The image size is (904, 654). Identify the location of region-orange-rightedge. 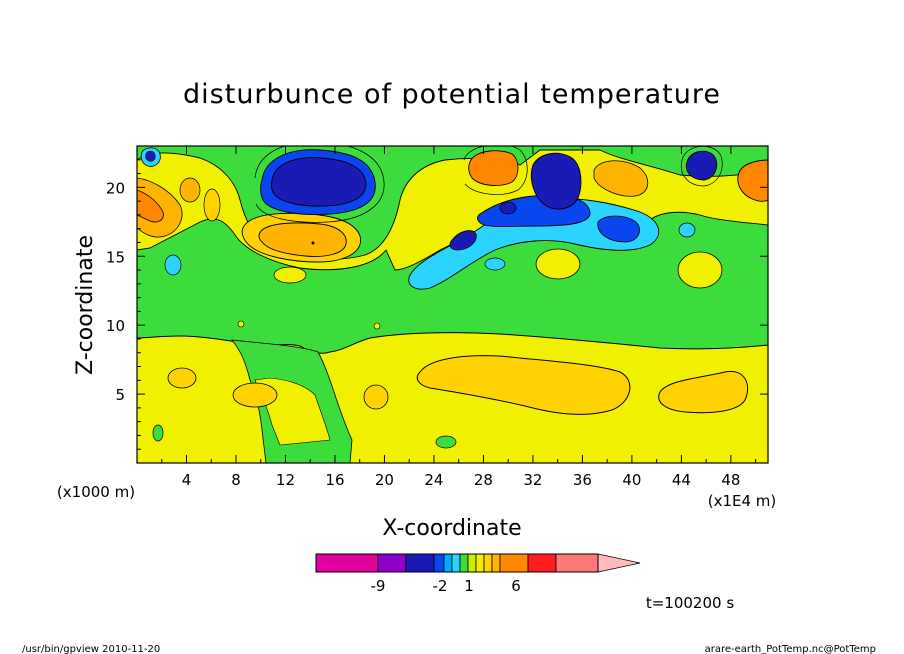
(752, 180).